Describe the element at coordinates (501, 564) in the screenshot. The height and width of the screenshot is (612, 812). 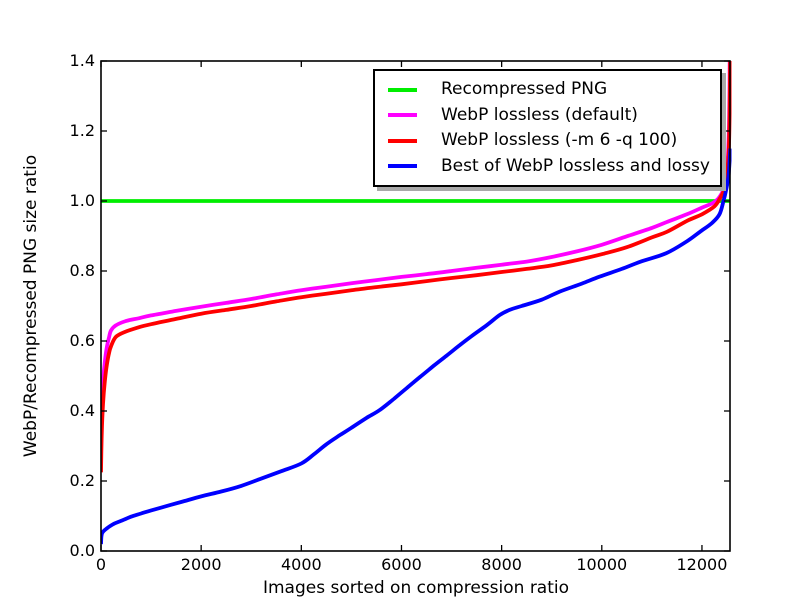
I see `x-tick-label: 8000` at that location.